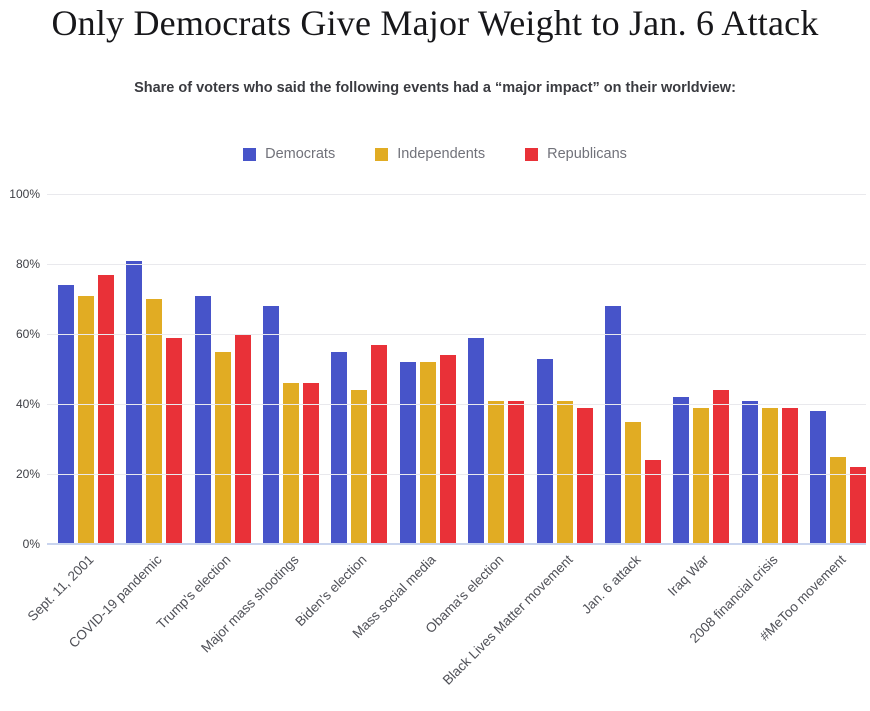 The image size is (870, 711). I want to click on bar-independents-metoo-movement, so click(837, 500).